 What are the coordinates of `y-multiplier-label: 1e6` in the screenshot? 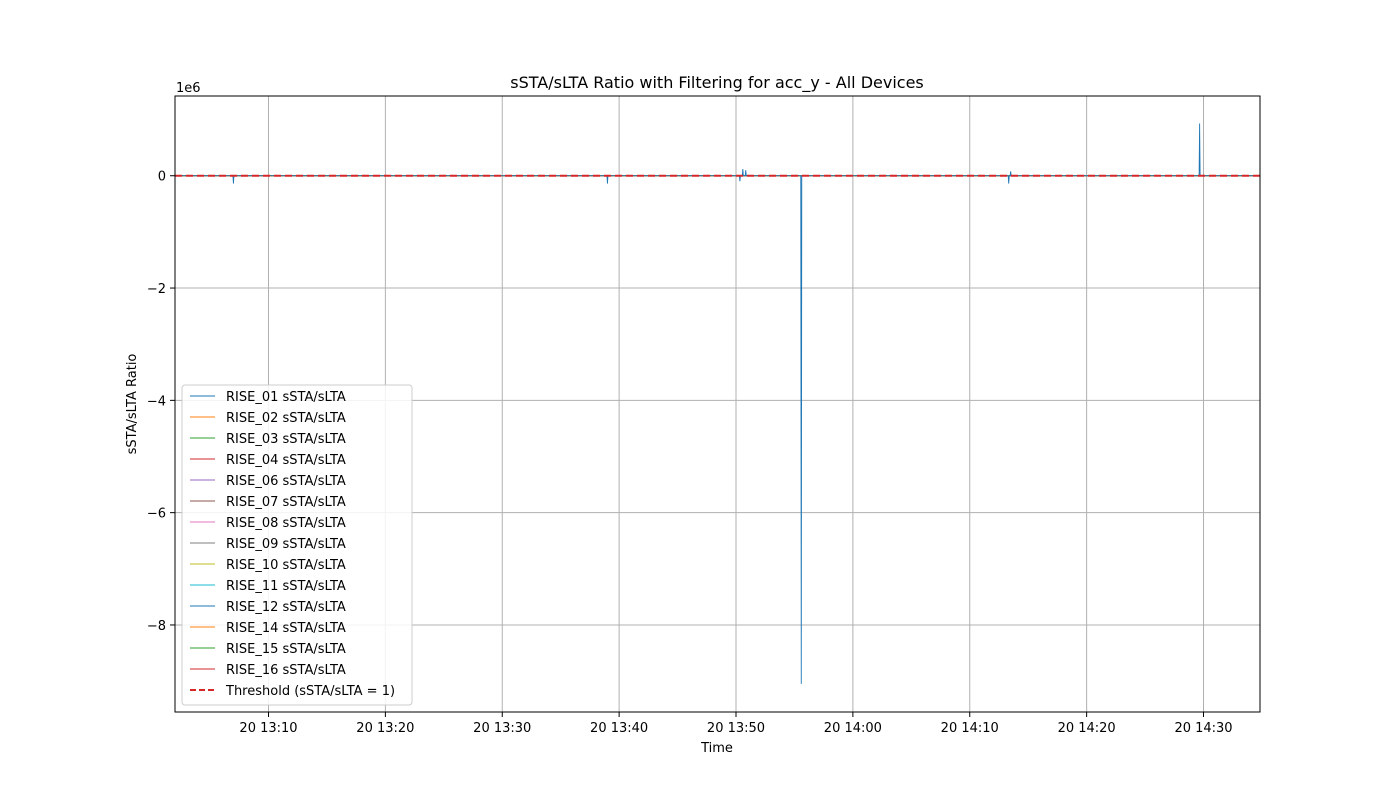 It's located at (188, 88).